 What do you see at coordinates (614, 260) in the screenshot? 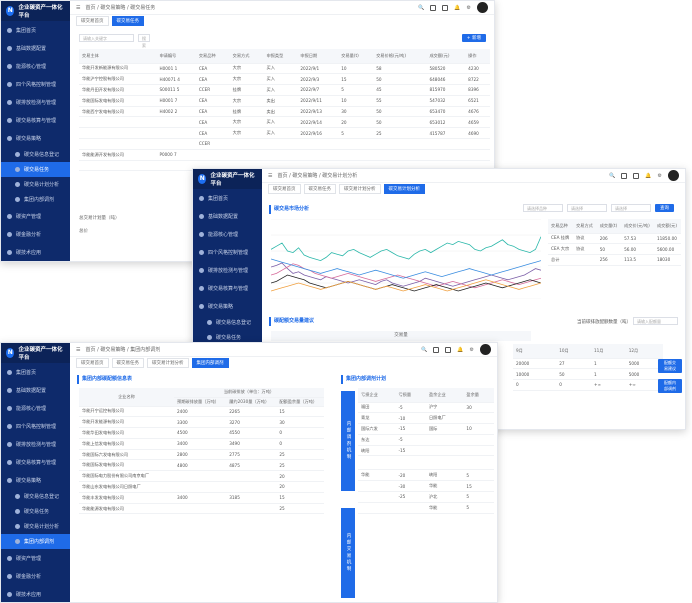
I see `table-row: 总计 256 113.5 18030` at bounding box center [614, 260].